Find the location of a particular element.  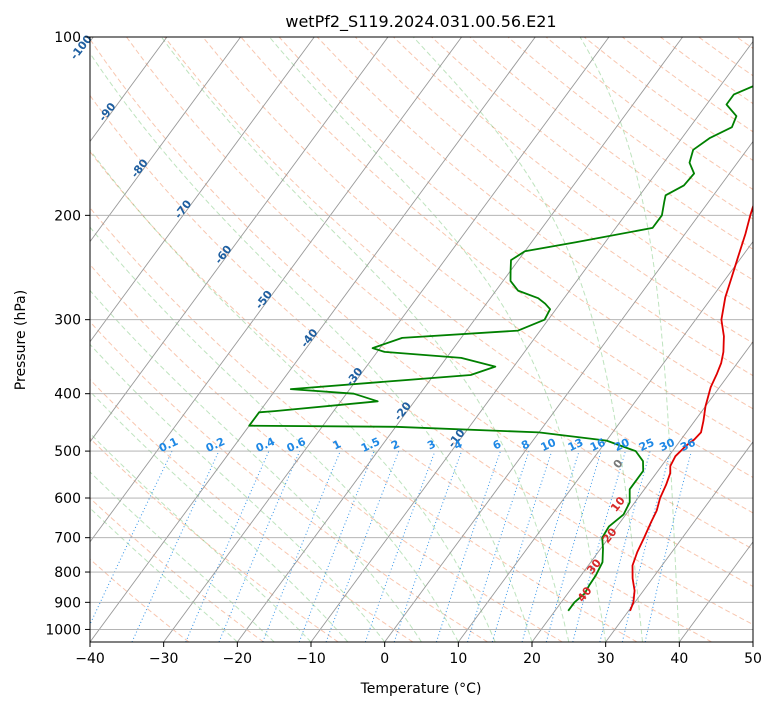

x-tick-label: −30 is located at coordinates (164, 659).